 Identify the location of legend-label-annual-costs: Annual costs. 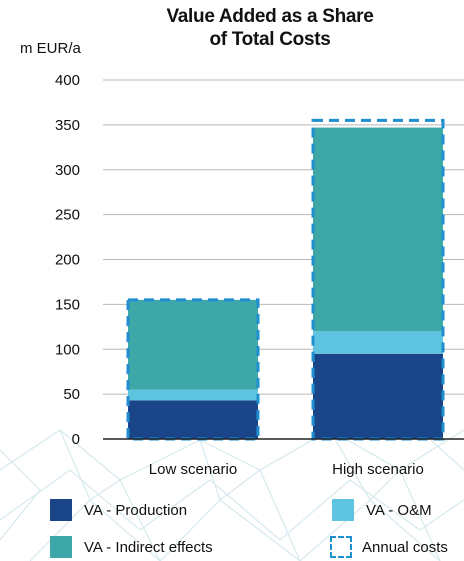
(405, 547).